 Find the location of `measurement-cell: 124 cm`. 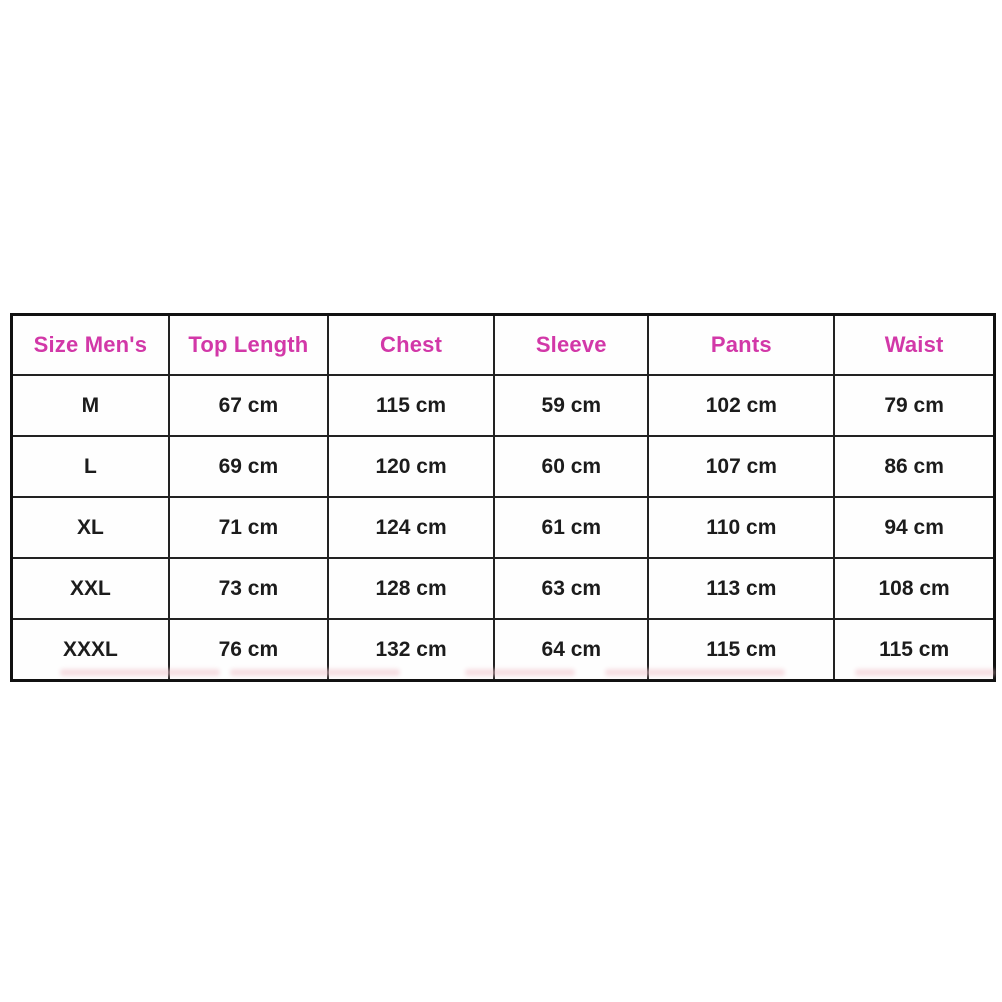

measurement-cell: 124 cm is located at coordinates (411, 527).